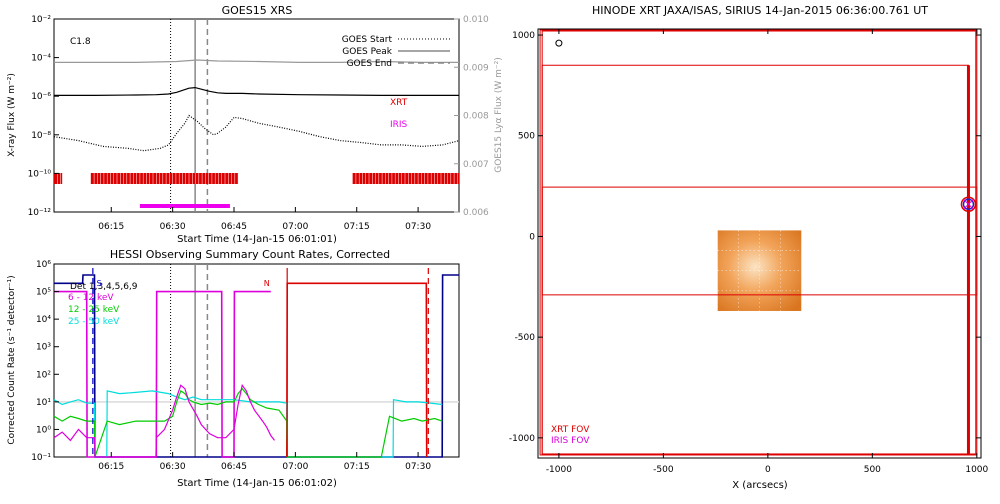  Describe the element at coordinates (976, 470) in the screenshot. I see `xrt-x-tick-label: 1000` at that location.